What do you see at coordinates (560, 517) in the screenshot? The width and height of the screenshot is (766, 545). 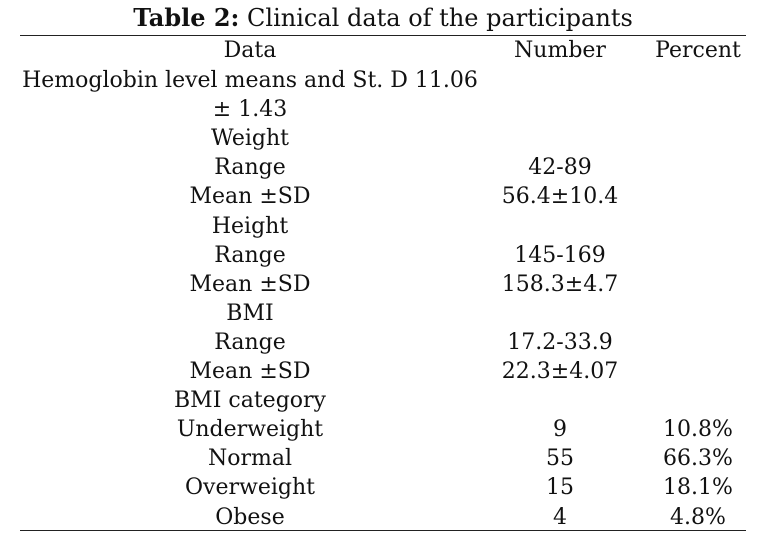 I see `cell-number: 4` at bounding box center [560, 517].